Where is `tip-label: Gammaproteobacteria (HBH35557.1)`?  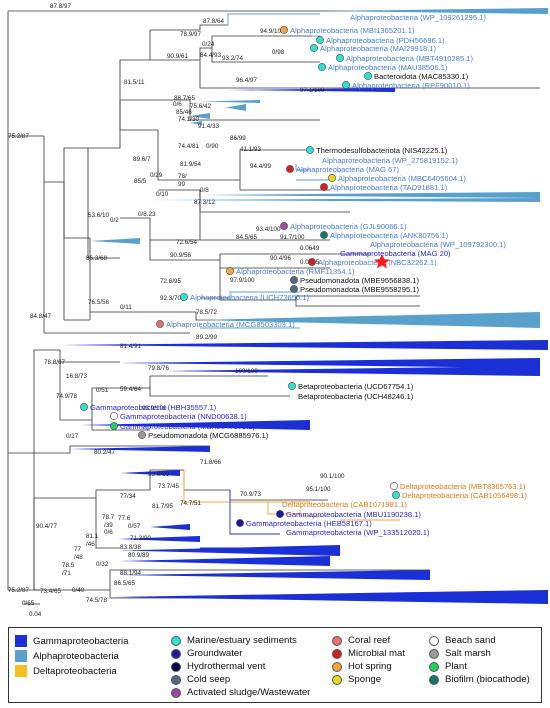 tip-label: Gammaproteobacteria (HBH35557.1) is located at coordinates (153, 407).